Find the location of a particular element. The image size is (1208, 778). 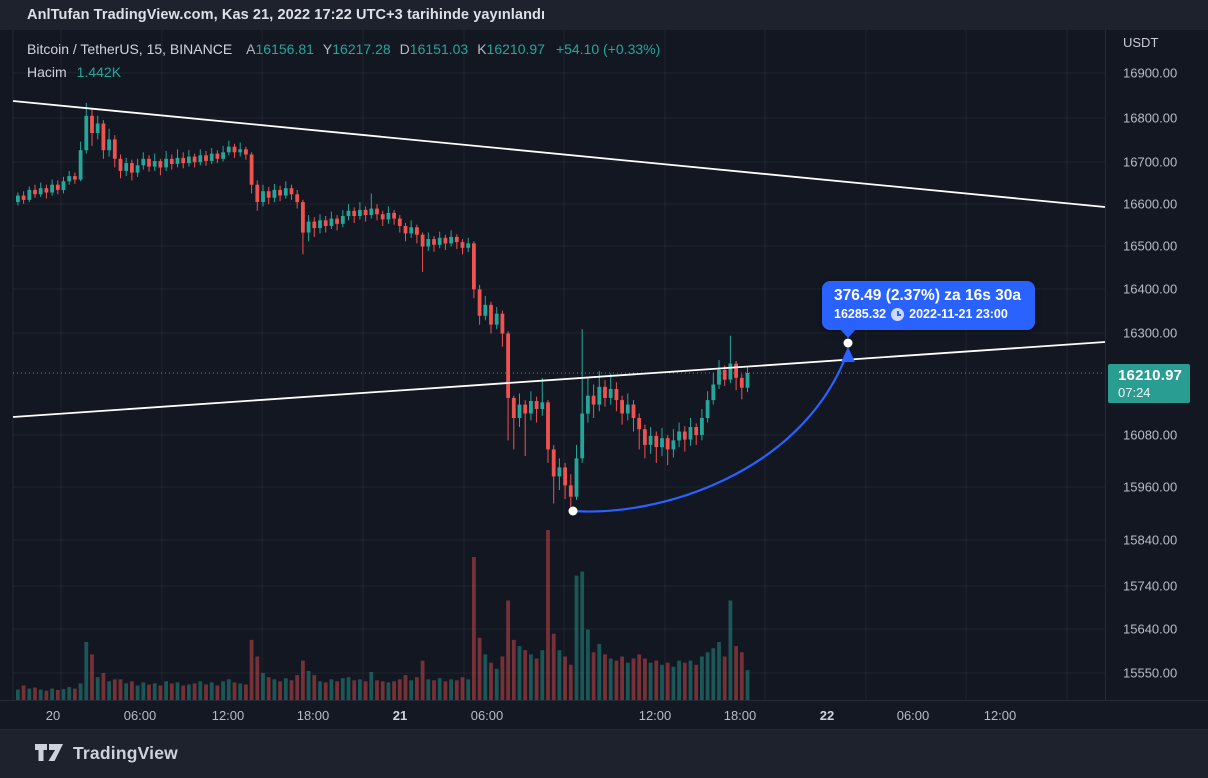

current-price-label: 16210.97 07:24 is located at coordinates (1149, 383).